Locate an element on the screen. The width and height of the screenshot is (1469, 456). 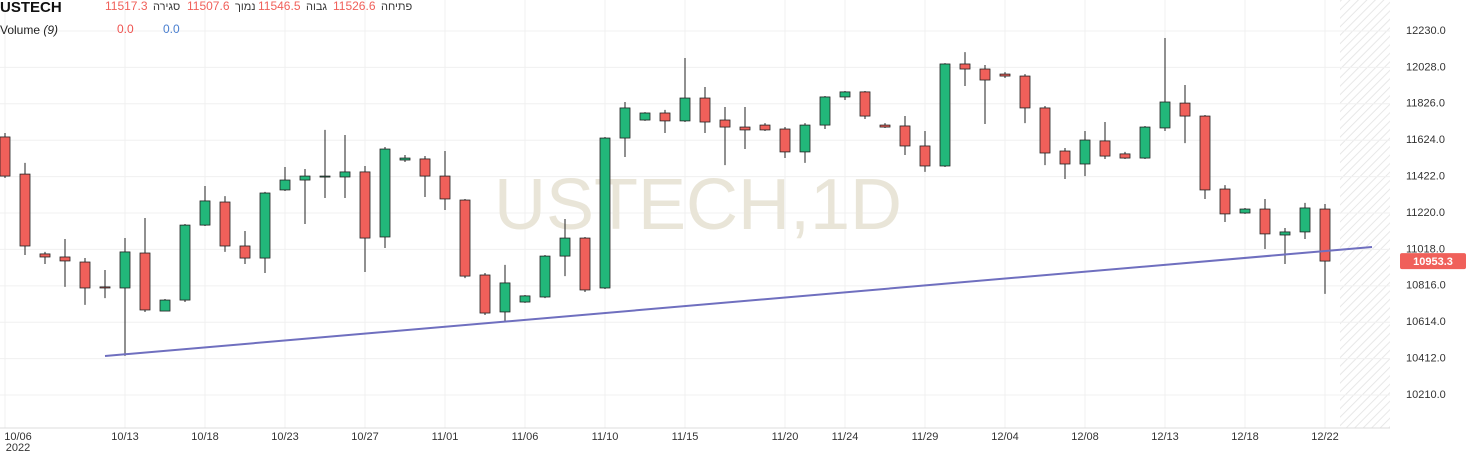
symbol: USTECH is located at coordinates (31, 8).